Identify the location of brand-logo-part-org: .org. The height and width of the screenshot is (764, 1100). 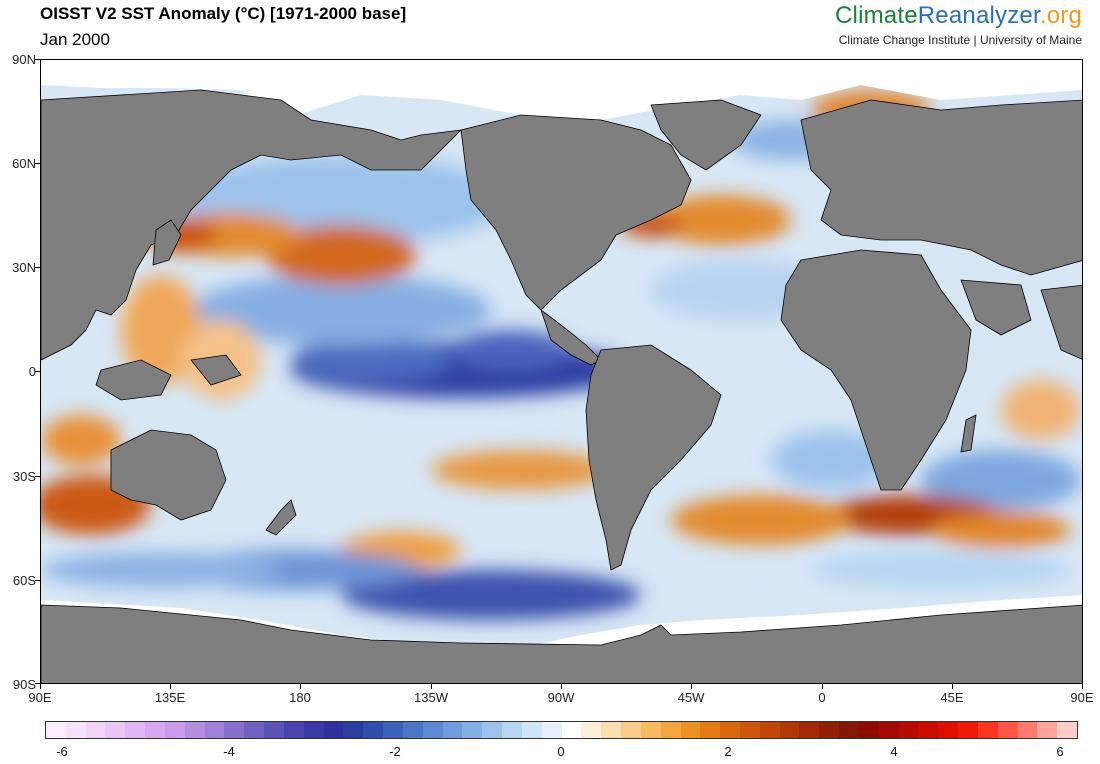
(1060, 15).